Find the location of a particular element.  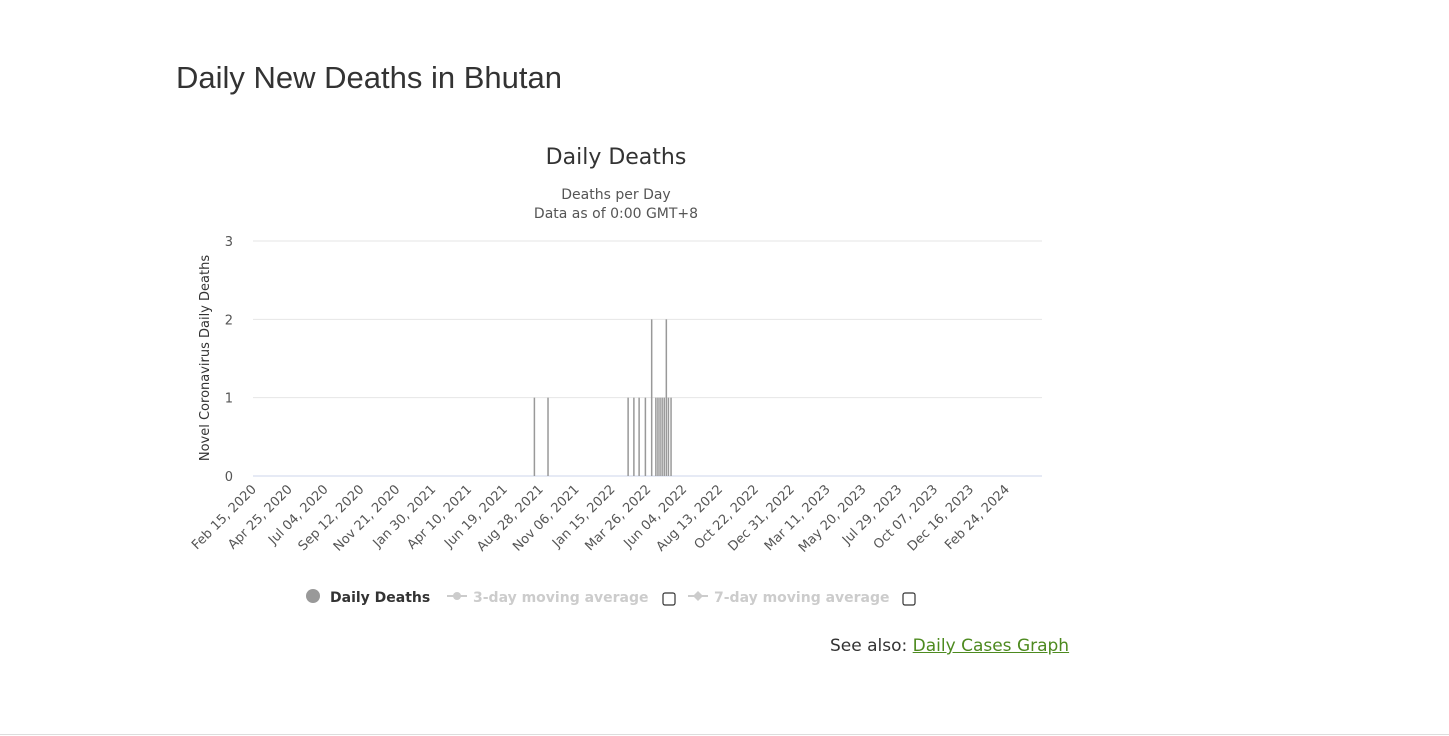

chart-title: Daily Deaths is located at coordinates (616, 157).